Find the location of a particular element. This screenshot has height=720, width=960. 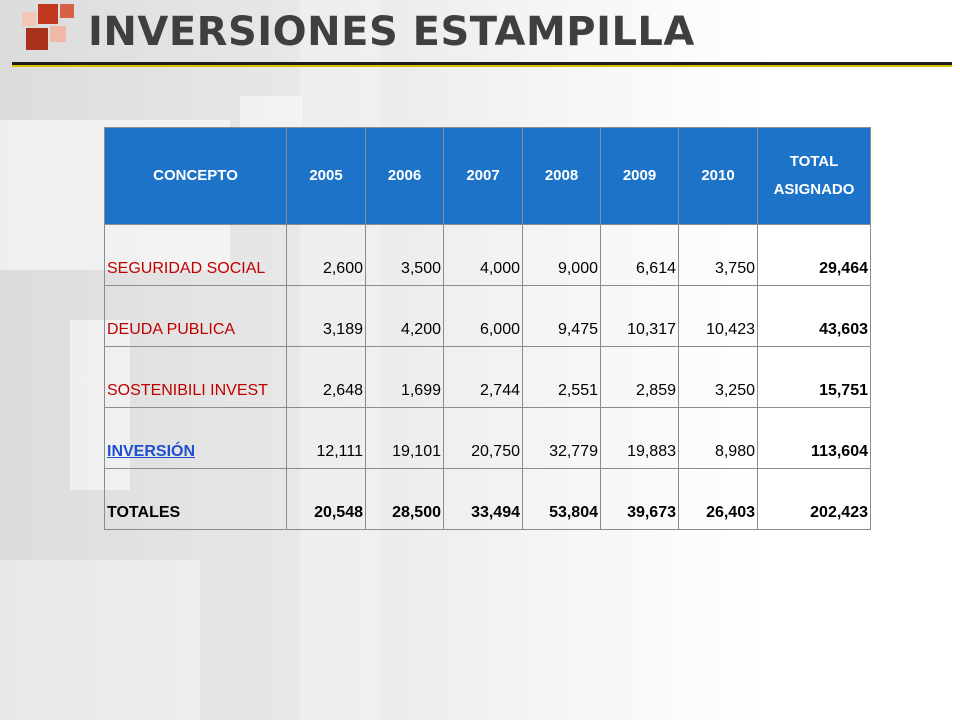

table-cell: 1,699 is located at coordinates (404, 377).